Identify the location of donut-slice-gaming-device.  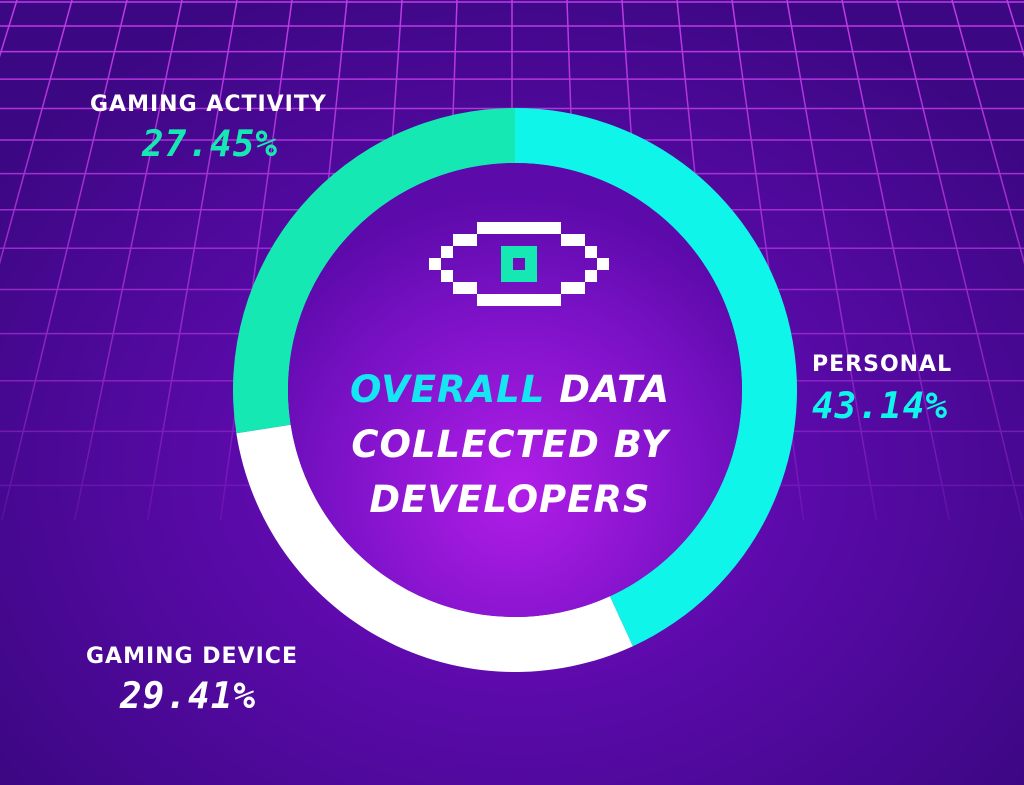
(434, 548).